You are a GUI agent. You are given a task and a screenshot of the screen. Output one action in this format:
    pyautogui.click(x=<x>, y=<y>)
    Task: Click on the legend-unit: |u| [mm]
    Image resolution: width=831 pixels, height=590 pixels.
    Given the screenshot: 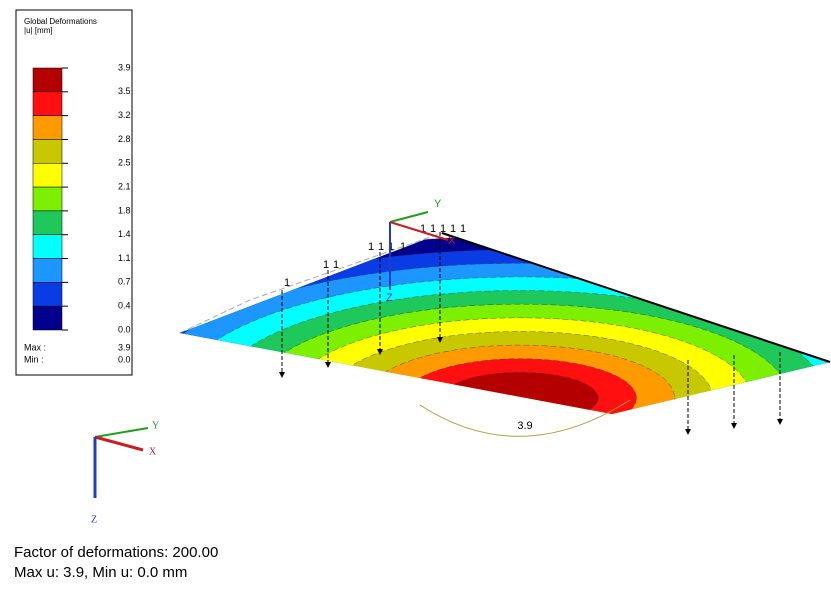 What is the action you would take?
    pyautogui.click(x=38, y=30)
    